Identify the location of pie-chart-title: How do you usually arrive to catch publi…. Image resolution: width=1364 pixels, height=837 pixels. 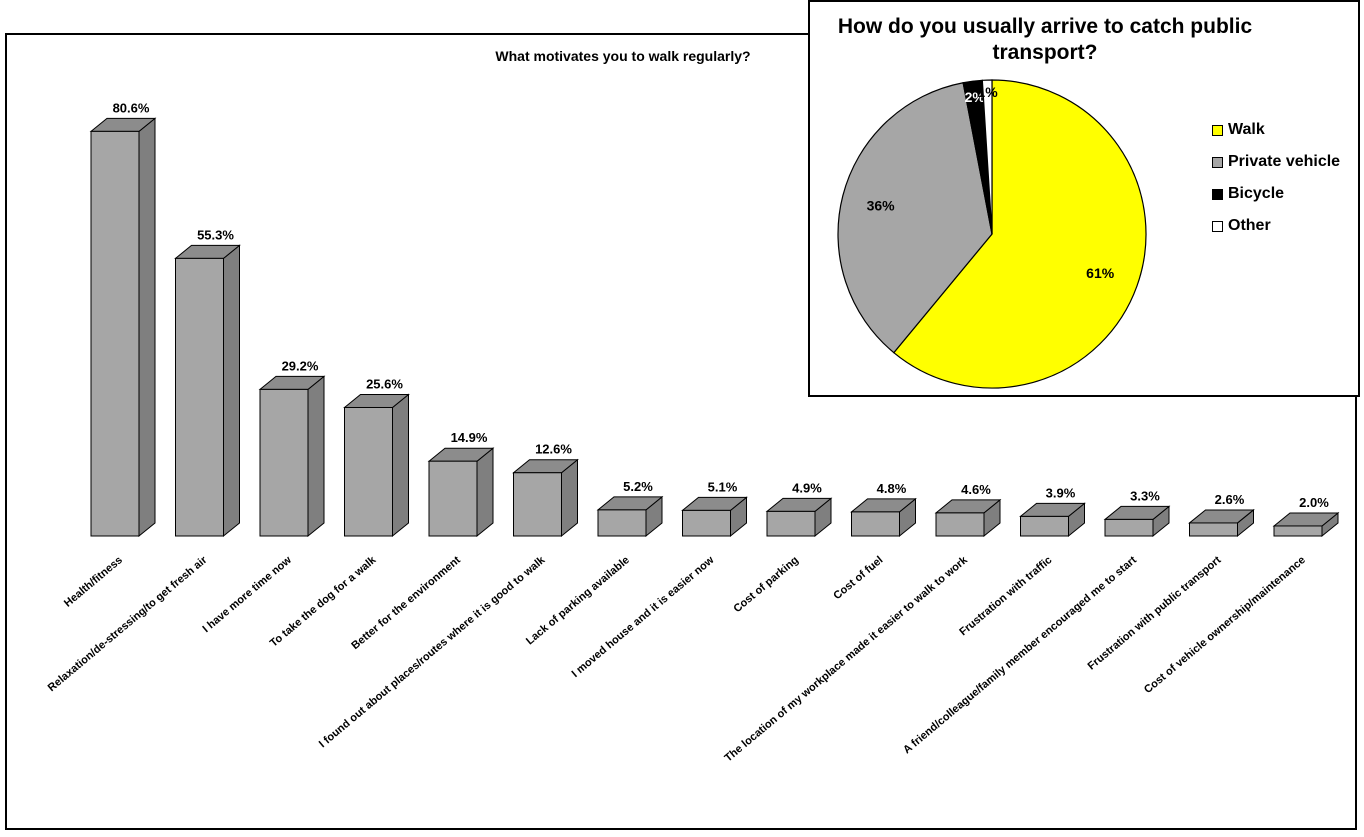
(1045, 39).